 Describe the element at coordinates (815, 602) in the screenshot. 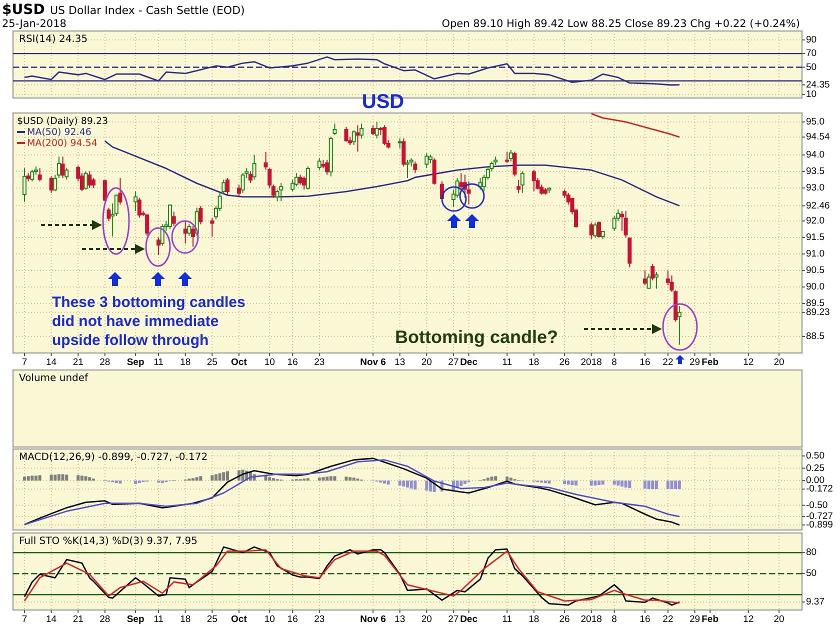

I see `y-tick-label: 9.37` at that location.